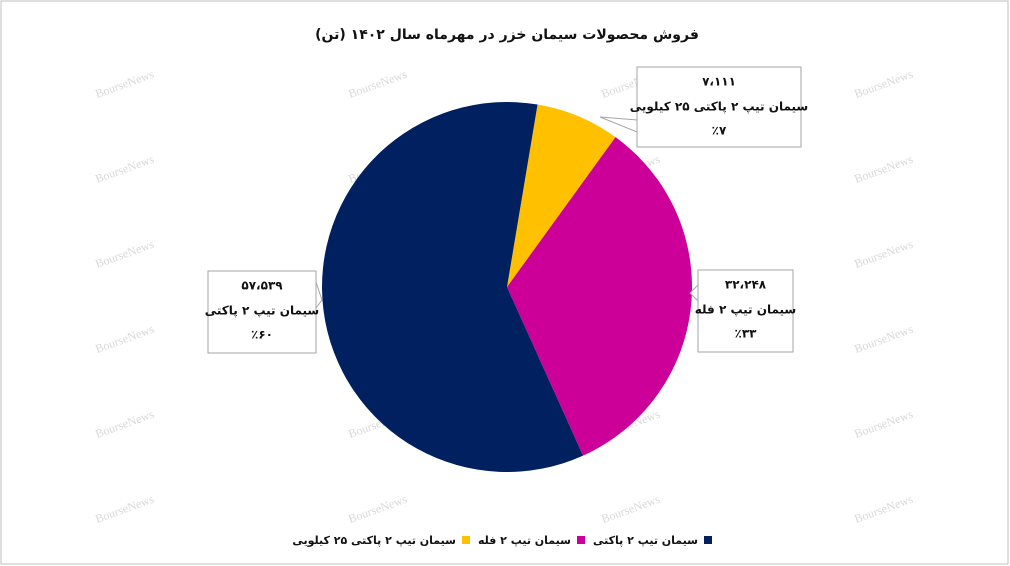  What do you see at coordinates (719, 131) in the screenshot?
I see `percent-label: ٪۷` at bounding box center [719, 131].